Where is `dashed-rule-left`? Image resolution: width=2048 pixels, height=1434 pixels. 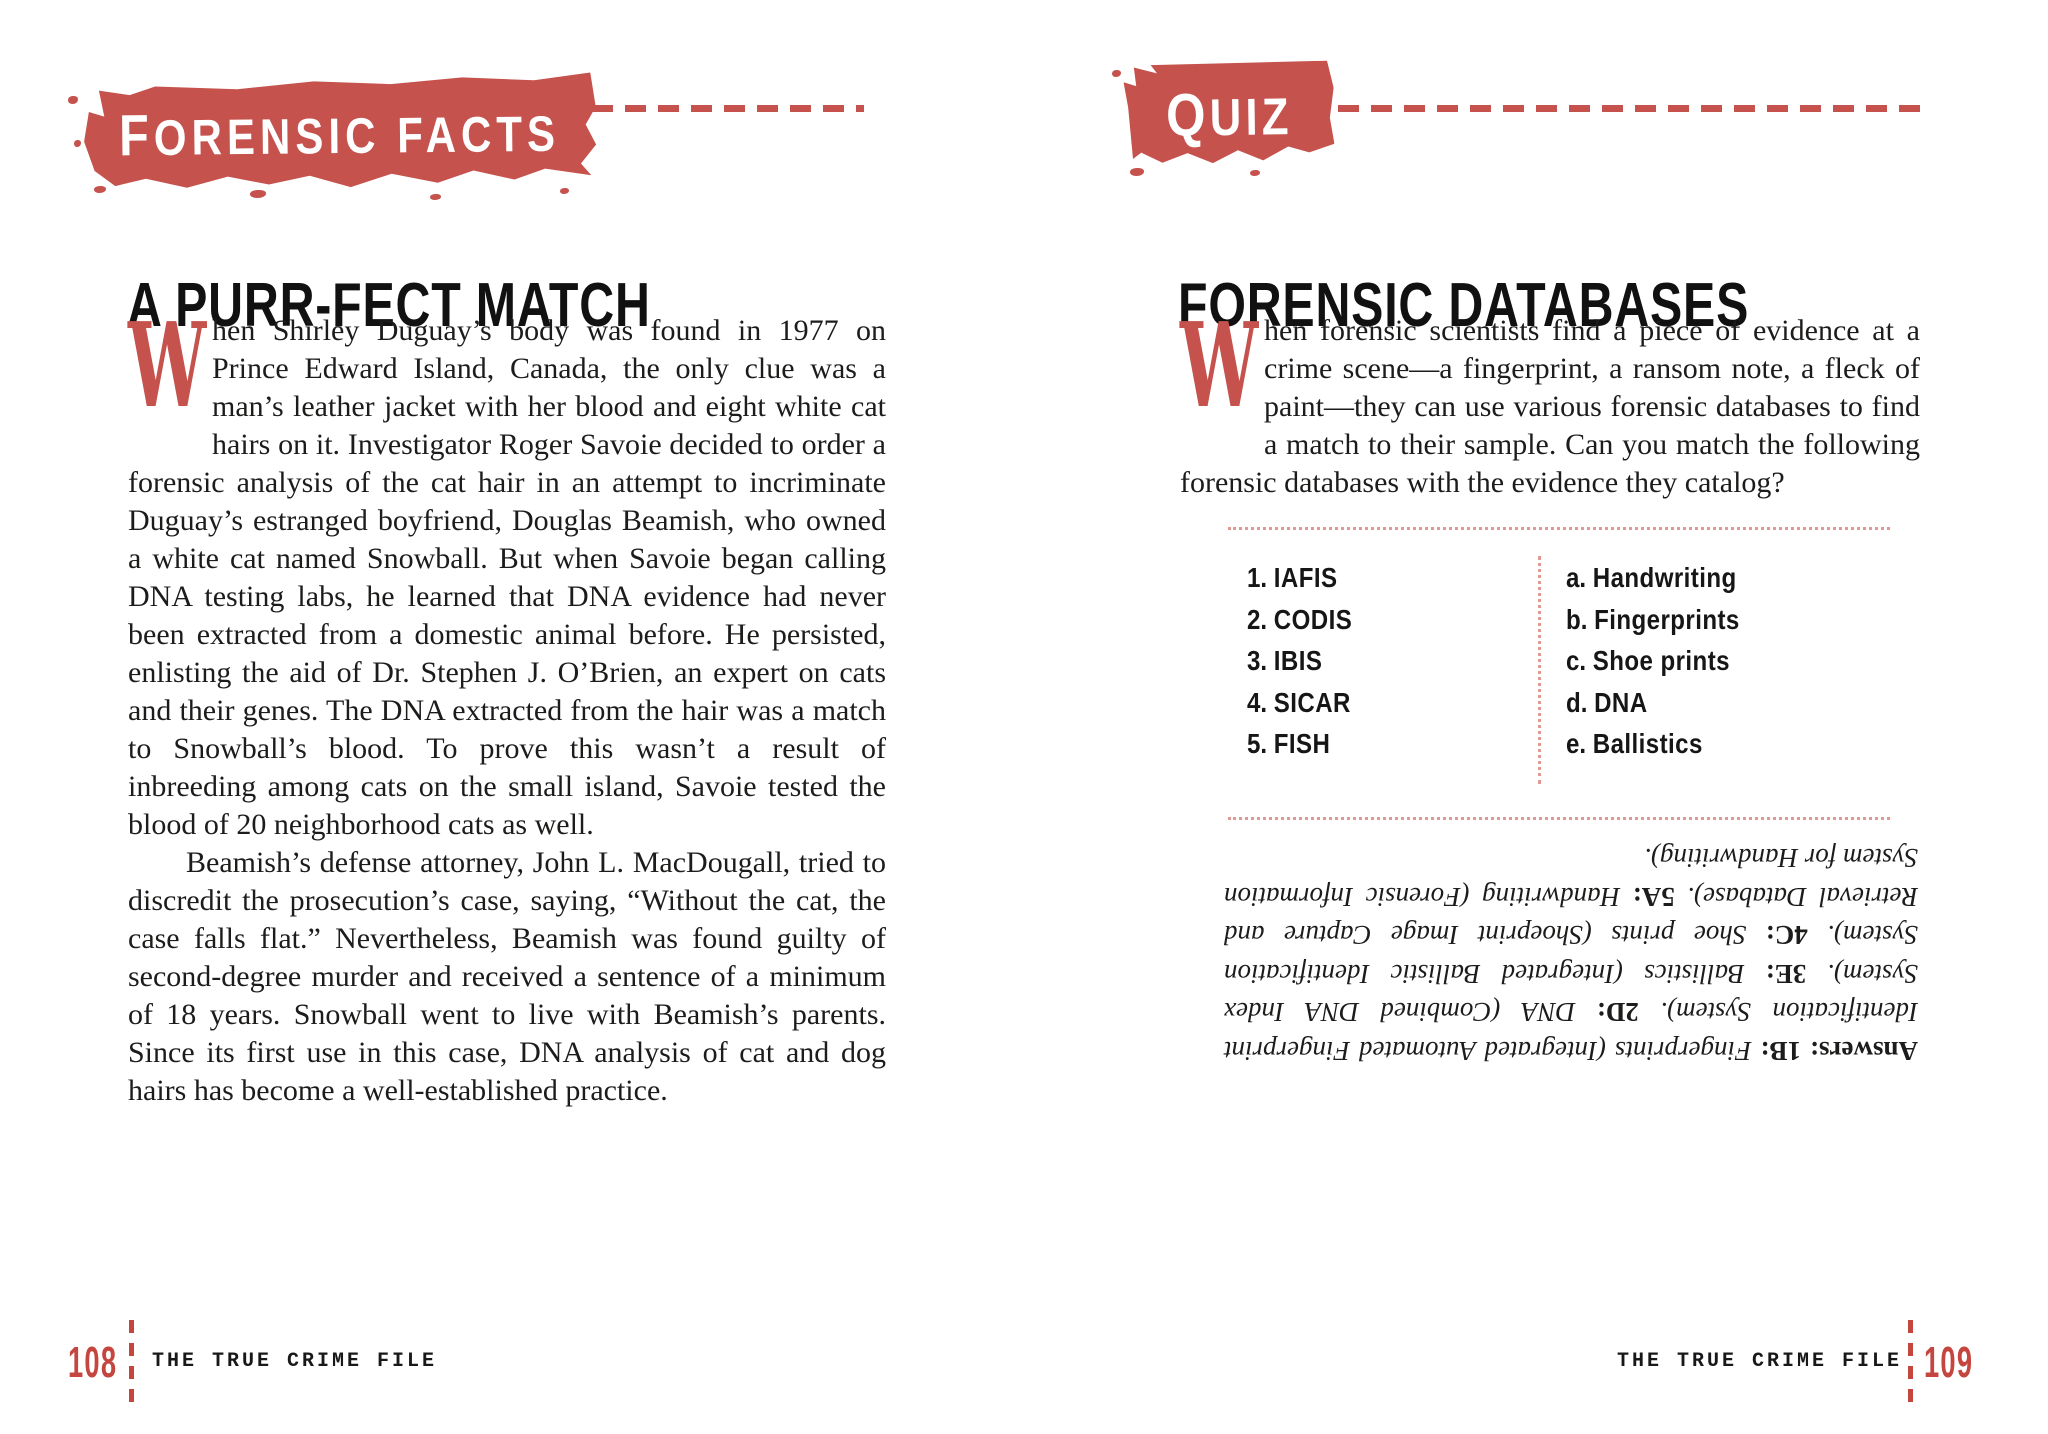
dashed-rule-left is located at coordinates (728, 108).